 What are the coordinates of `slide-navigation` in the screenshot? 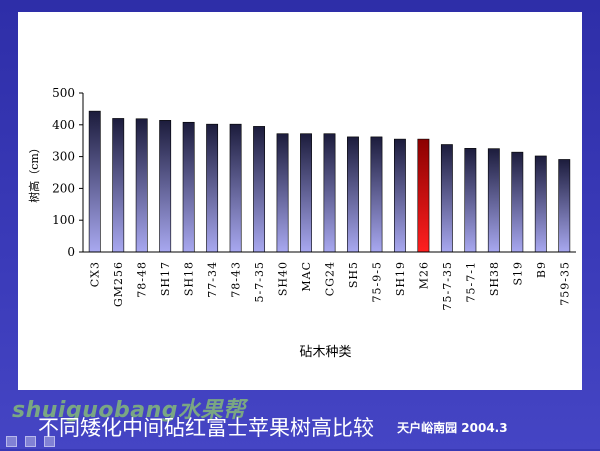 It's located at (32, 439).